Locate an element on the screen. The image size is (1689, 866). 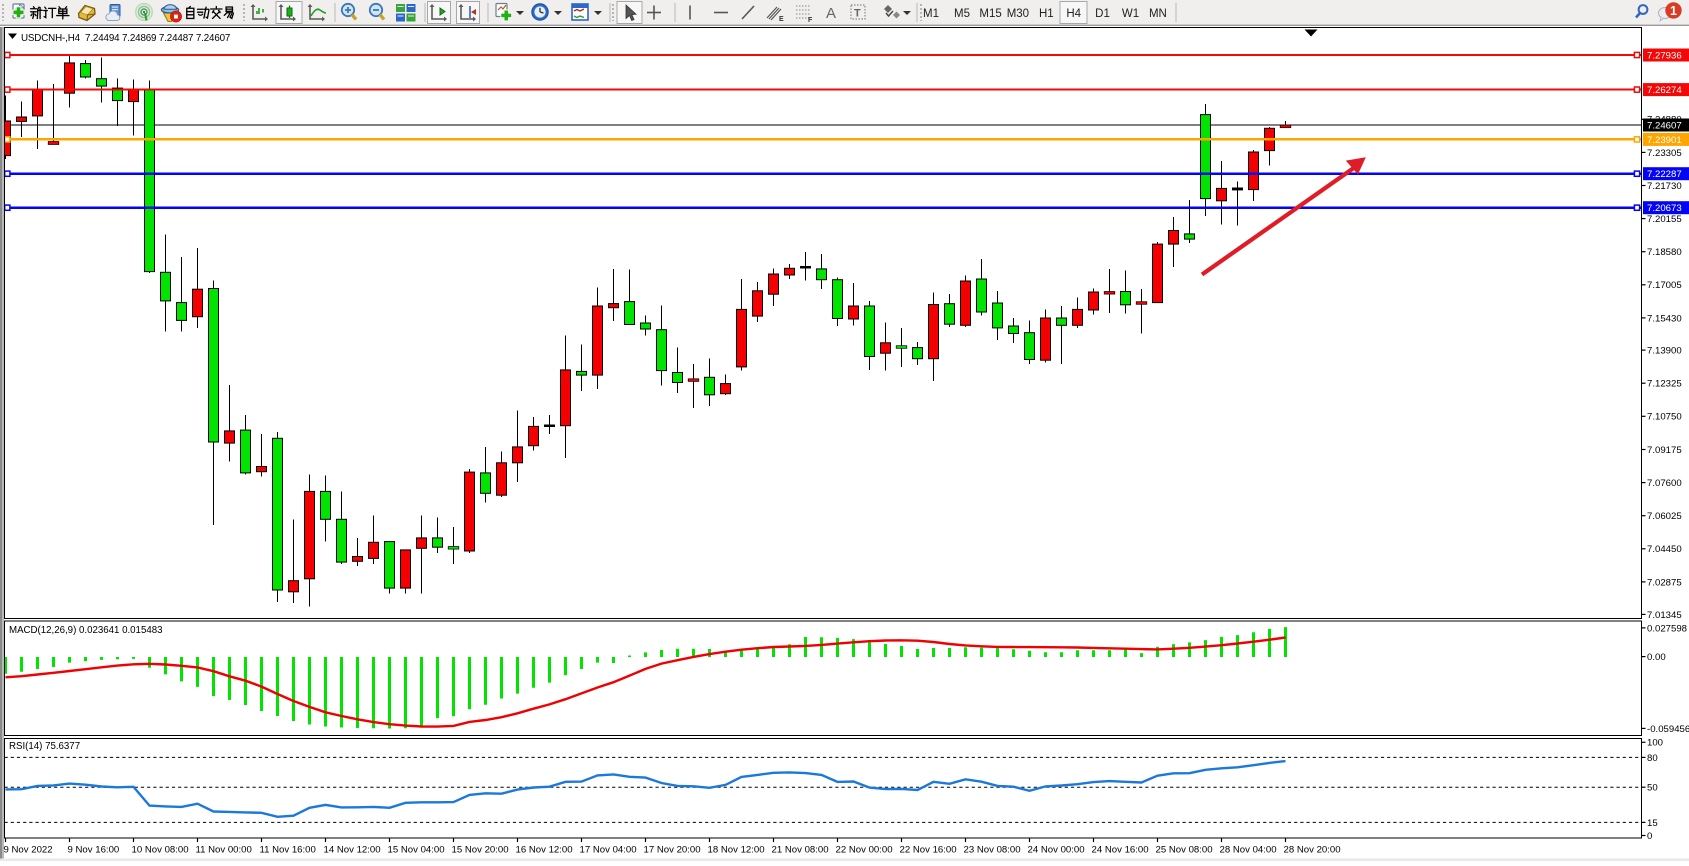
svg-text: -0.059456 is located at coordinates (1668, 729).